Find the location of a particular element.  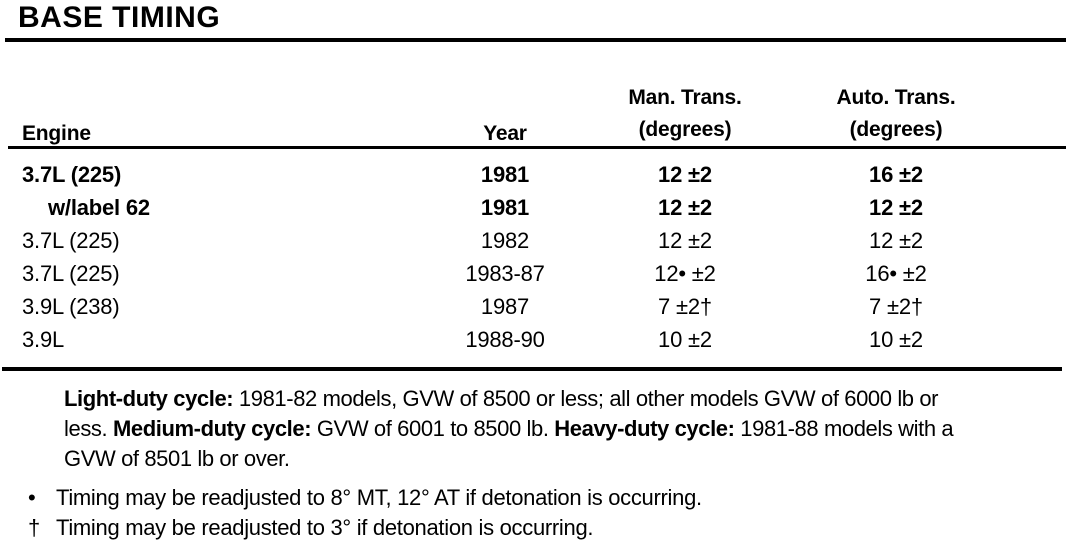

auto-trans-cell: 10 ±2 is located at coordinates (896, 339).